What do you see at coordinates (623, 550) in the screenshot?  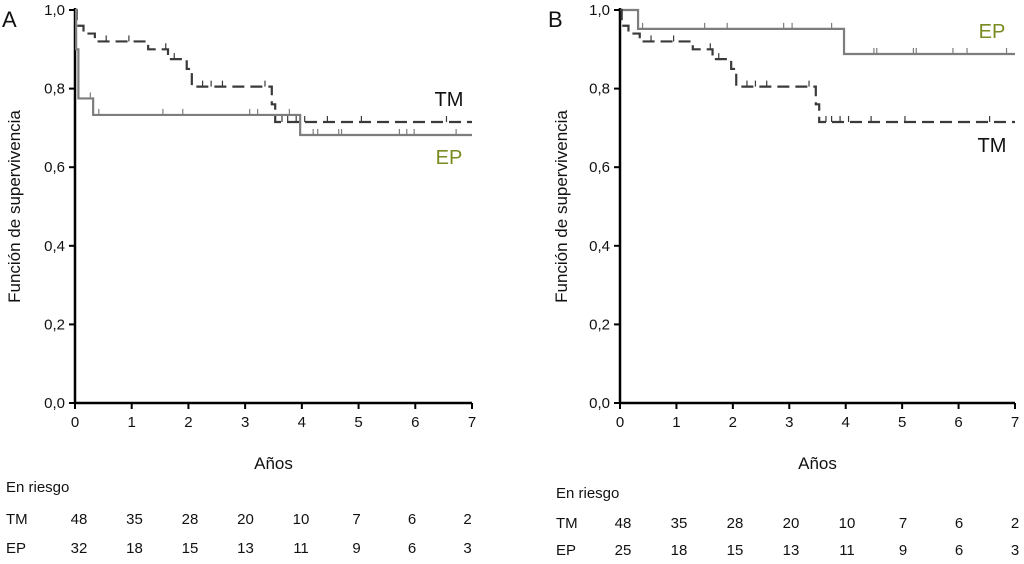 I see `risk-cell: 25` at bounding box center [623, 550].